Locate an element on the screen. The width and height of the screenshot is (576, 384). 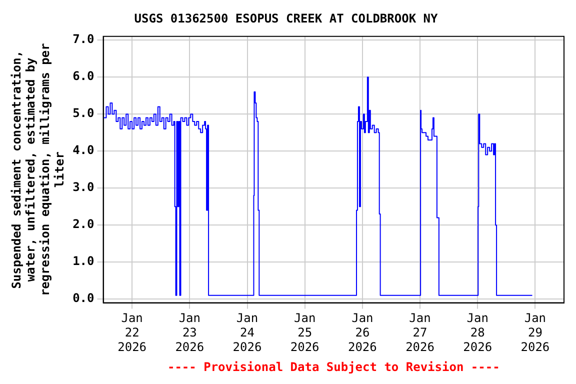
y-tick-label: 0.0 is located at coordinates (83, 298).